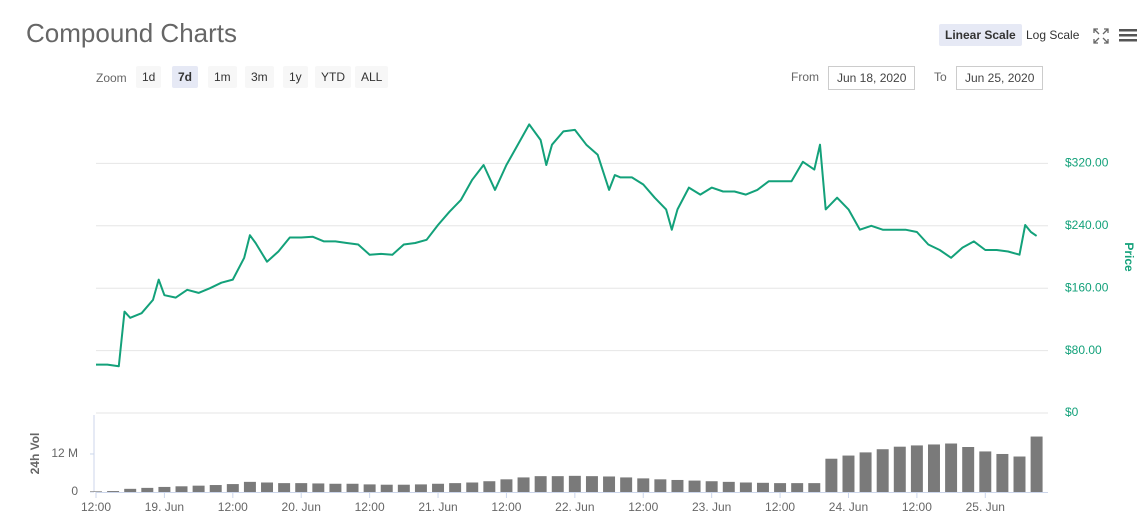 Image resolution: width=1147 pixels, height=527 pixels. I want to click on x-tick-label: 25. Jun, so click(985, 507).